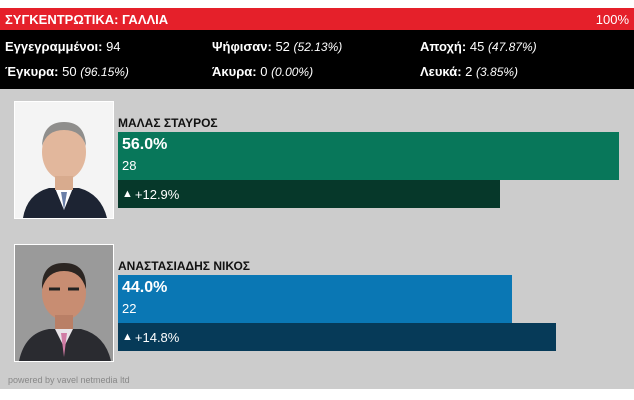  Describe the element at coordinates (443, 46) in the screenshot. I see `stat-abstention-label: Αποχή:` at that location.